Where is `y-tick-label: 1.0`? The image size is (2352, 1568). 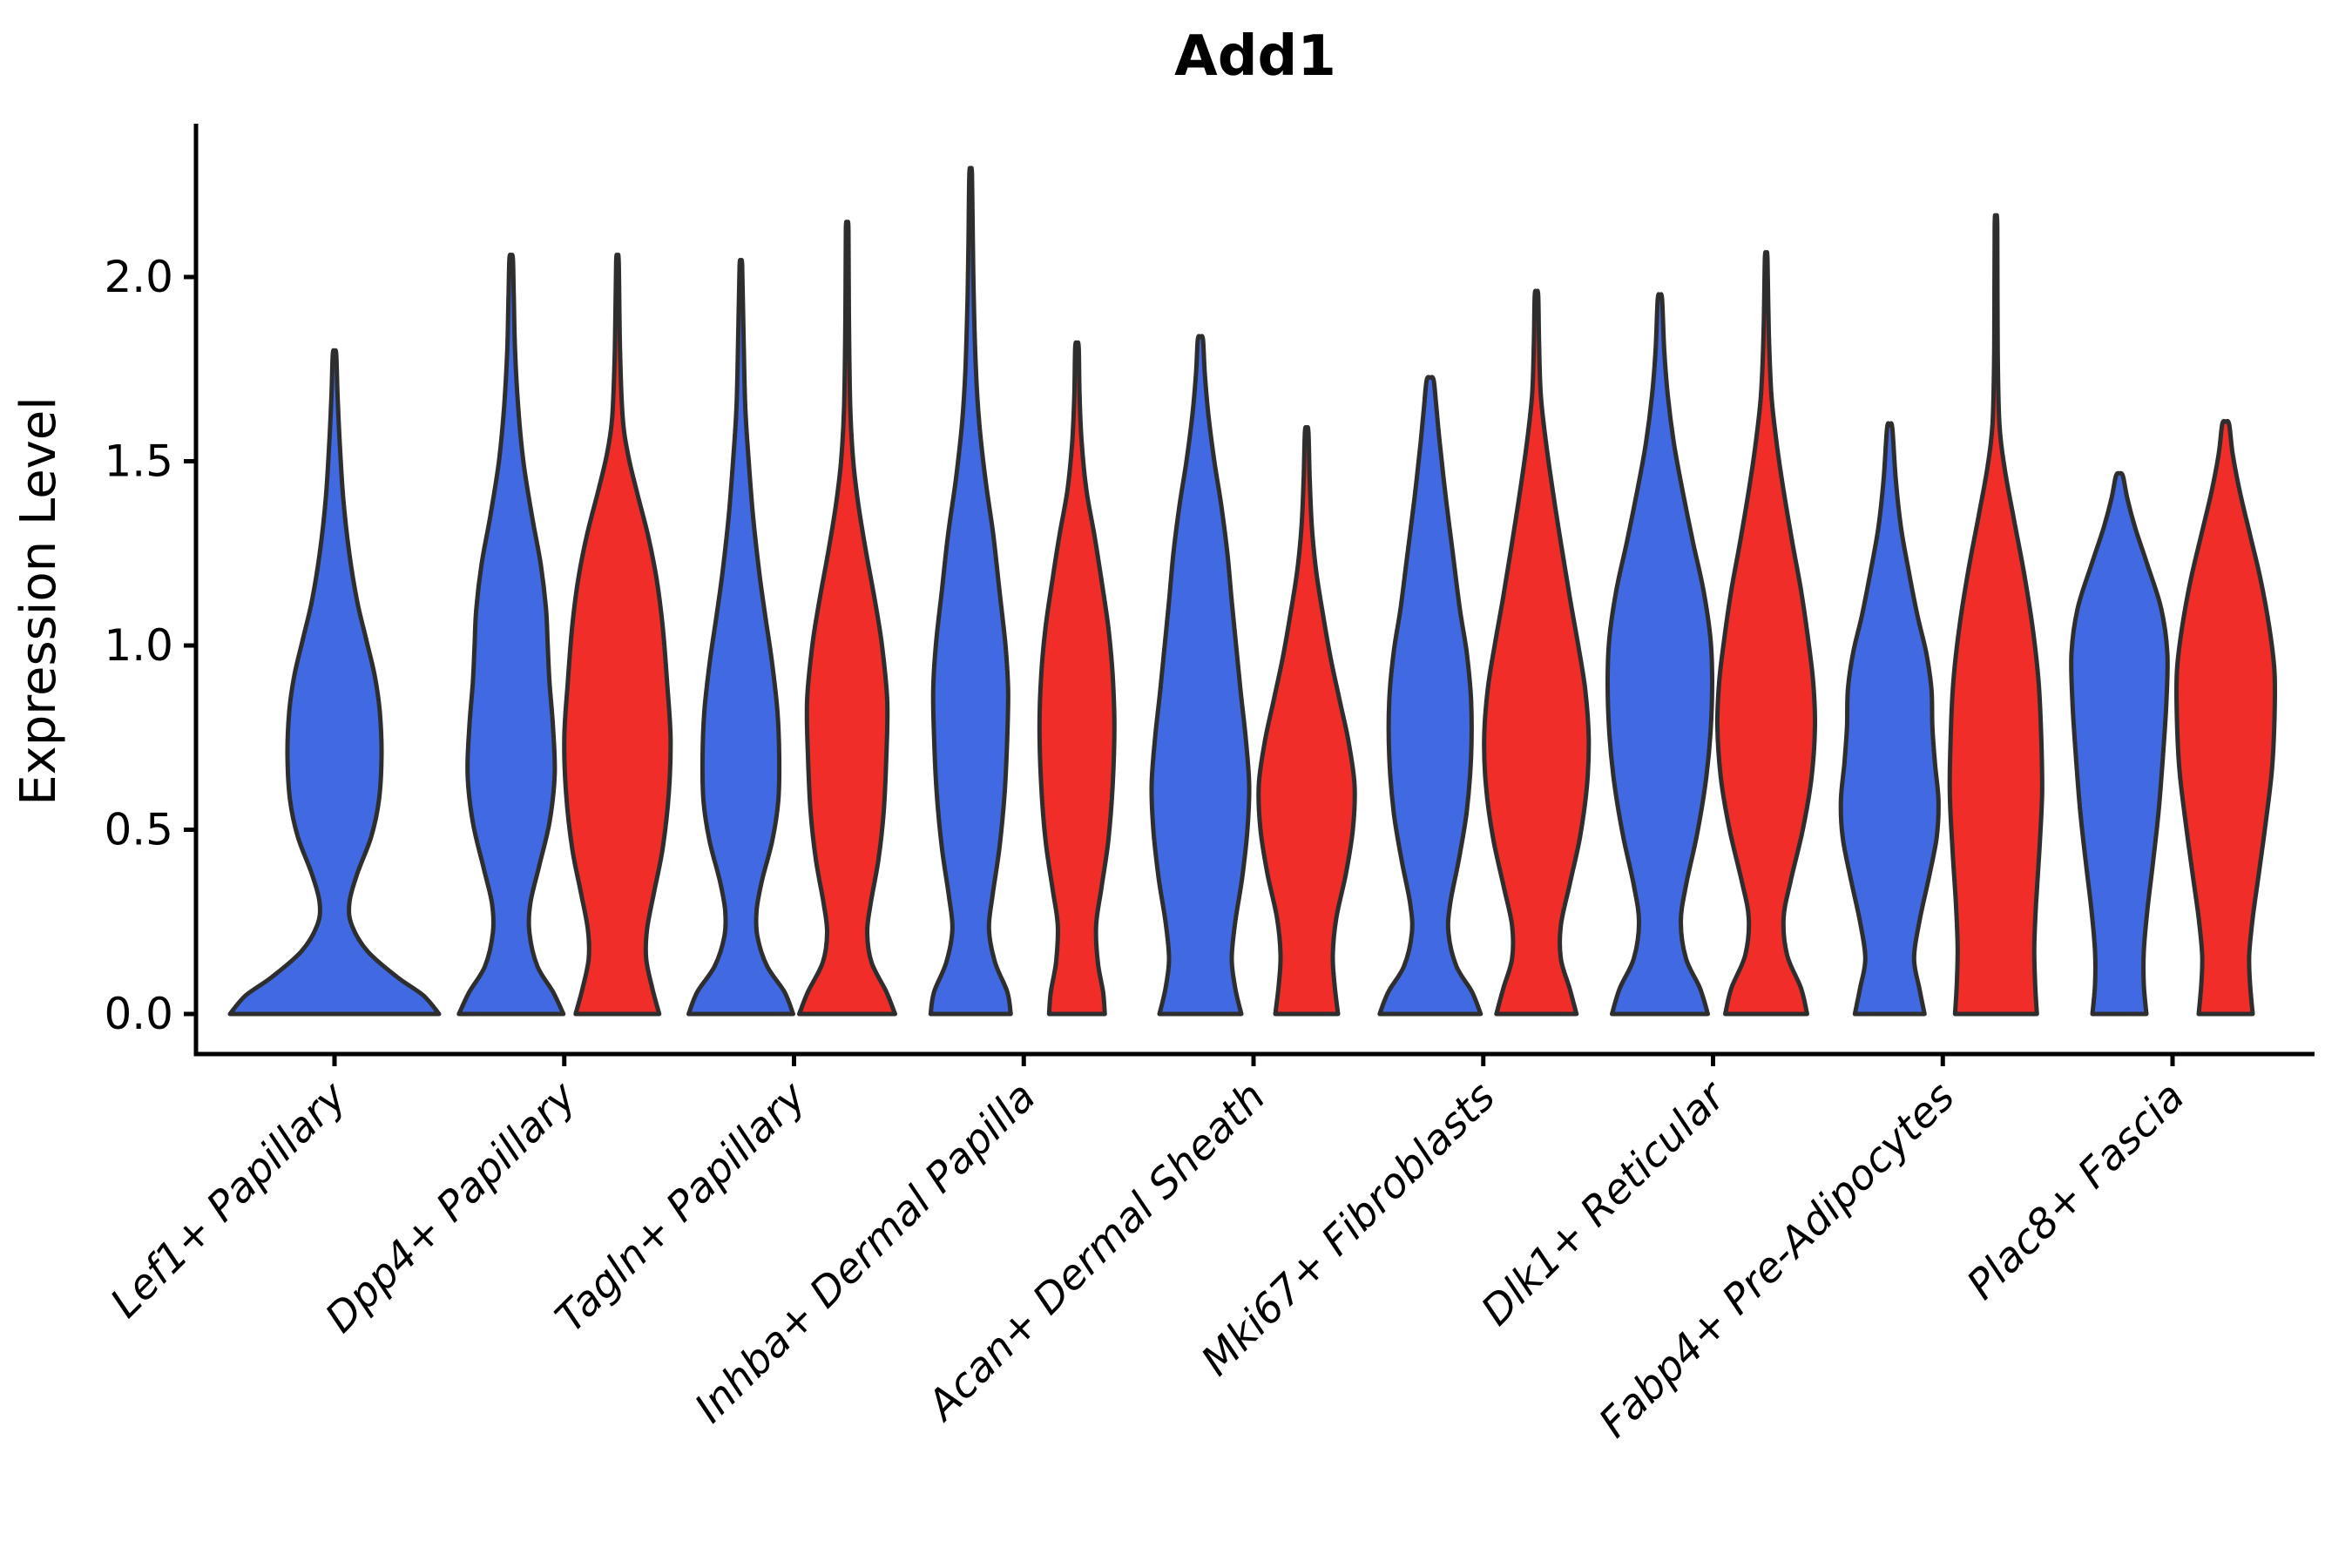 y-tick-label: 1.0 is located at coordinates (138, 645).